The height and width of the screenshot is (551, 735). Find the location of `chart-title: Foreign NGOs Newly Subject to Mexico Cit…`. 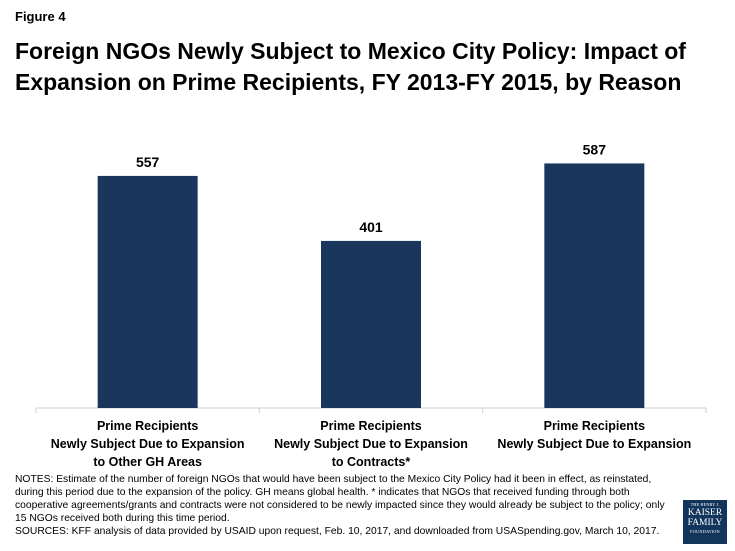

chart-title: Foreign NGOs Newly Subject to Mexico Cit… is located at coordinates (350, 66).